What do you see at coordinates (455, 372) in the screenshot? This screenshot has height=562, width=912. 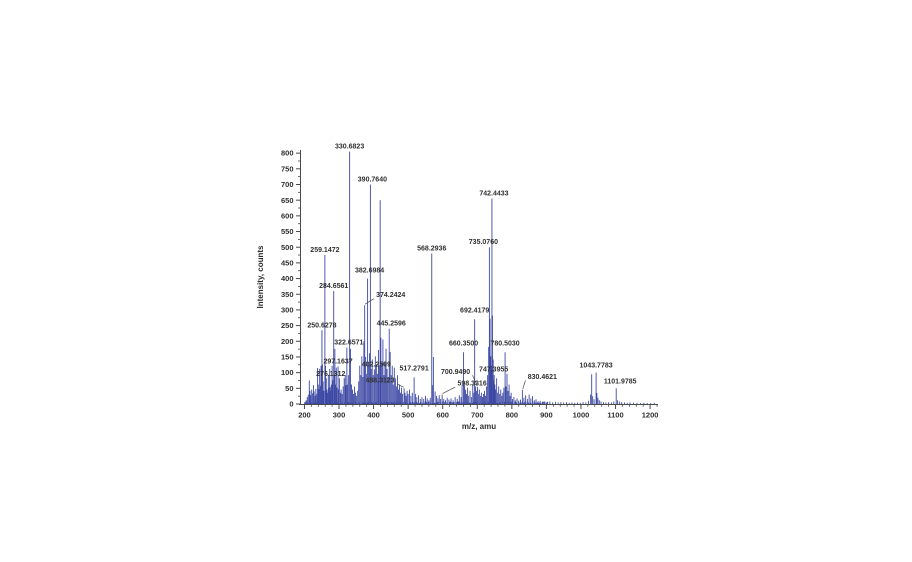 I see `peak-label: 700.9490` at bounding box center [455, 372].